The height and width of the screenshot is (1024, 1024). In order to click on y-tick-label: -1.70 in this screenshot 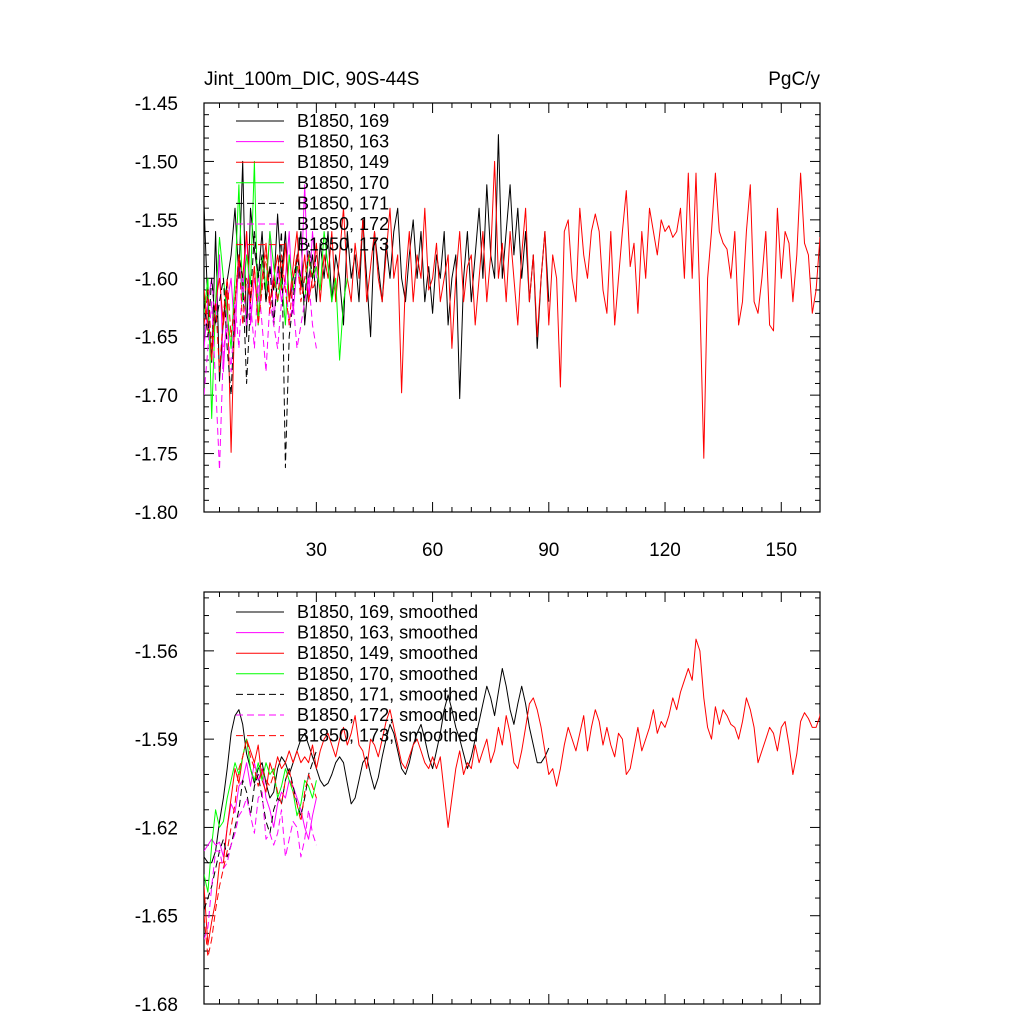, I will do `click(156, 396)`.